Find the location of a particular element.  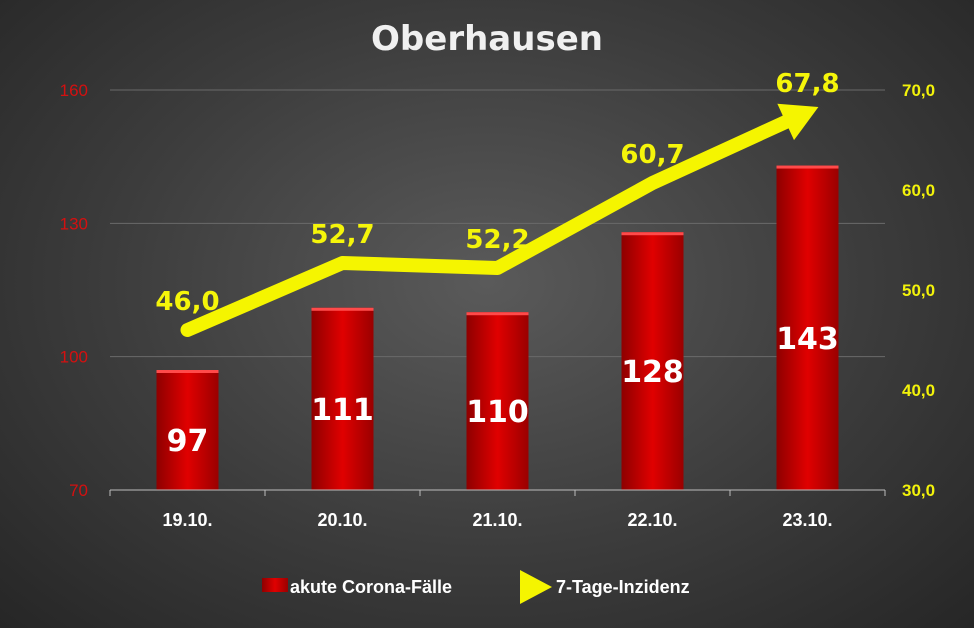

x-tick-label: 19.10. is located at coordinates (187, 520).